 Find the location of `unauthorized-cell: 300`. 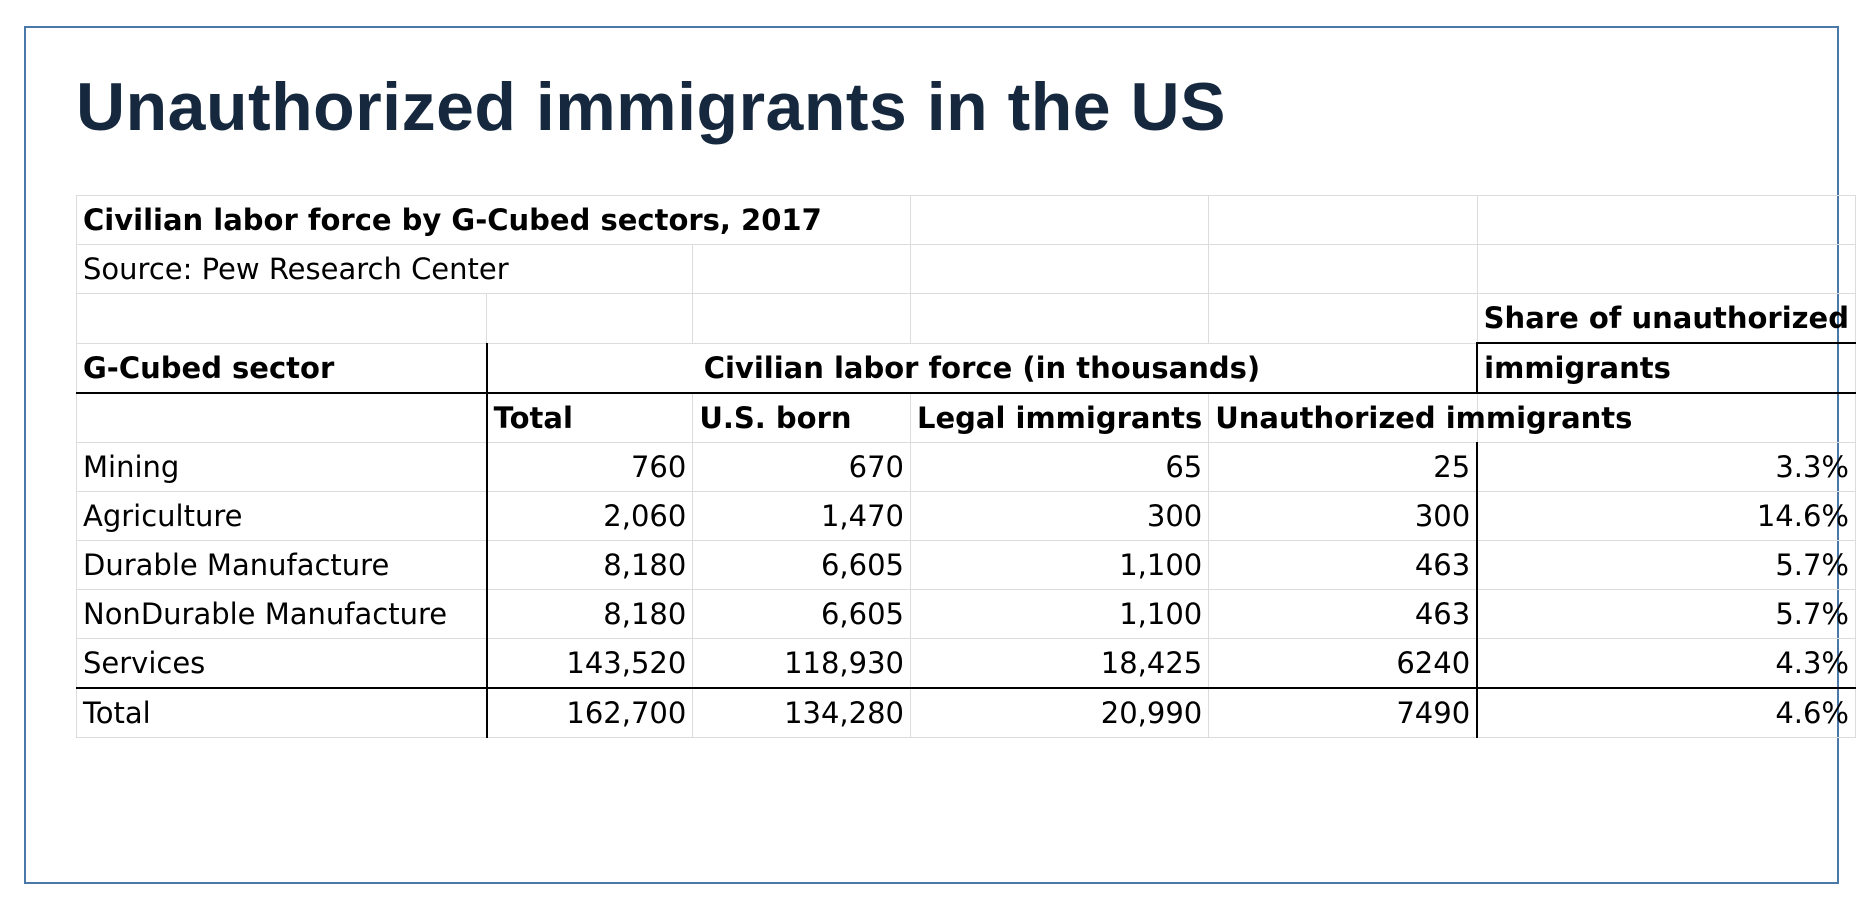

unauthorized-cell: 300 is located at coordinates (1343, 516).